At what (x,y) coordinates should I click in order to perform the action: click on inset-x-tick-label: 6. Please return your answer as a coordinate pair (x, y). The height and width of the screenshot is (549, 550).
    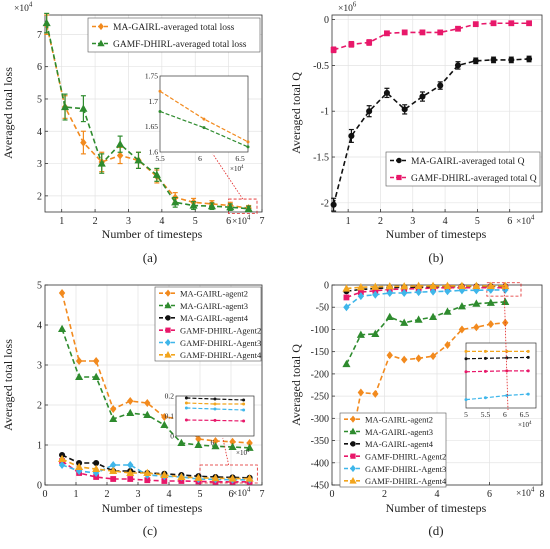
    Looking at the image, I should click on (200, 158).